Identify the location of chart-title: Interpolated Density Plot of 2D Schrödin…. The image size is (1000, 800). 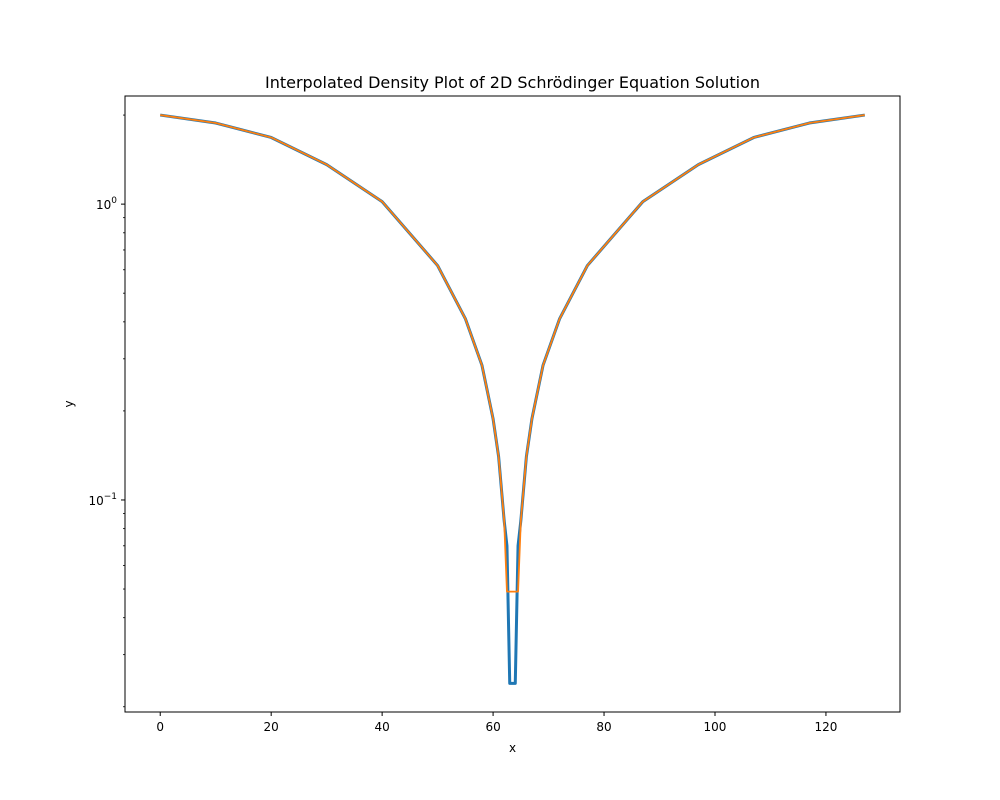
(512, 82).